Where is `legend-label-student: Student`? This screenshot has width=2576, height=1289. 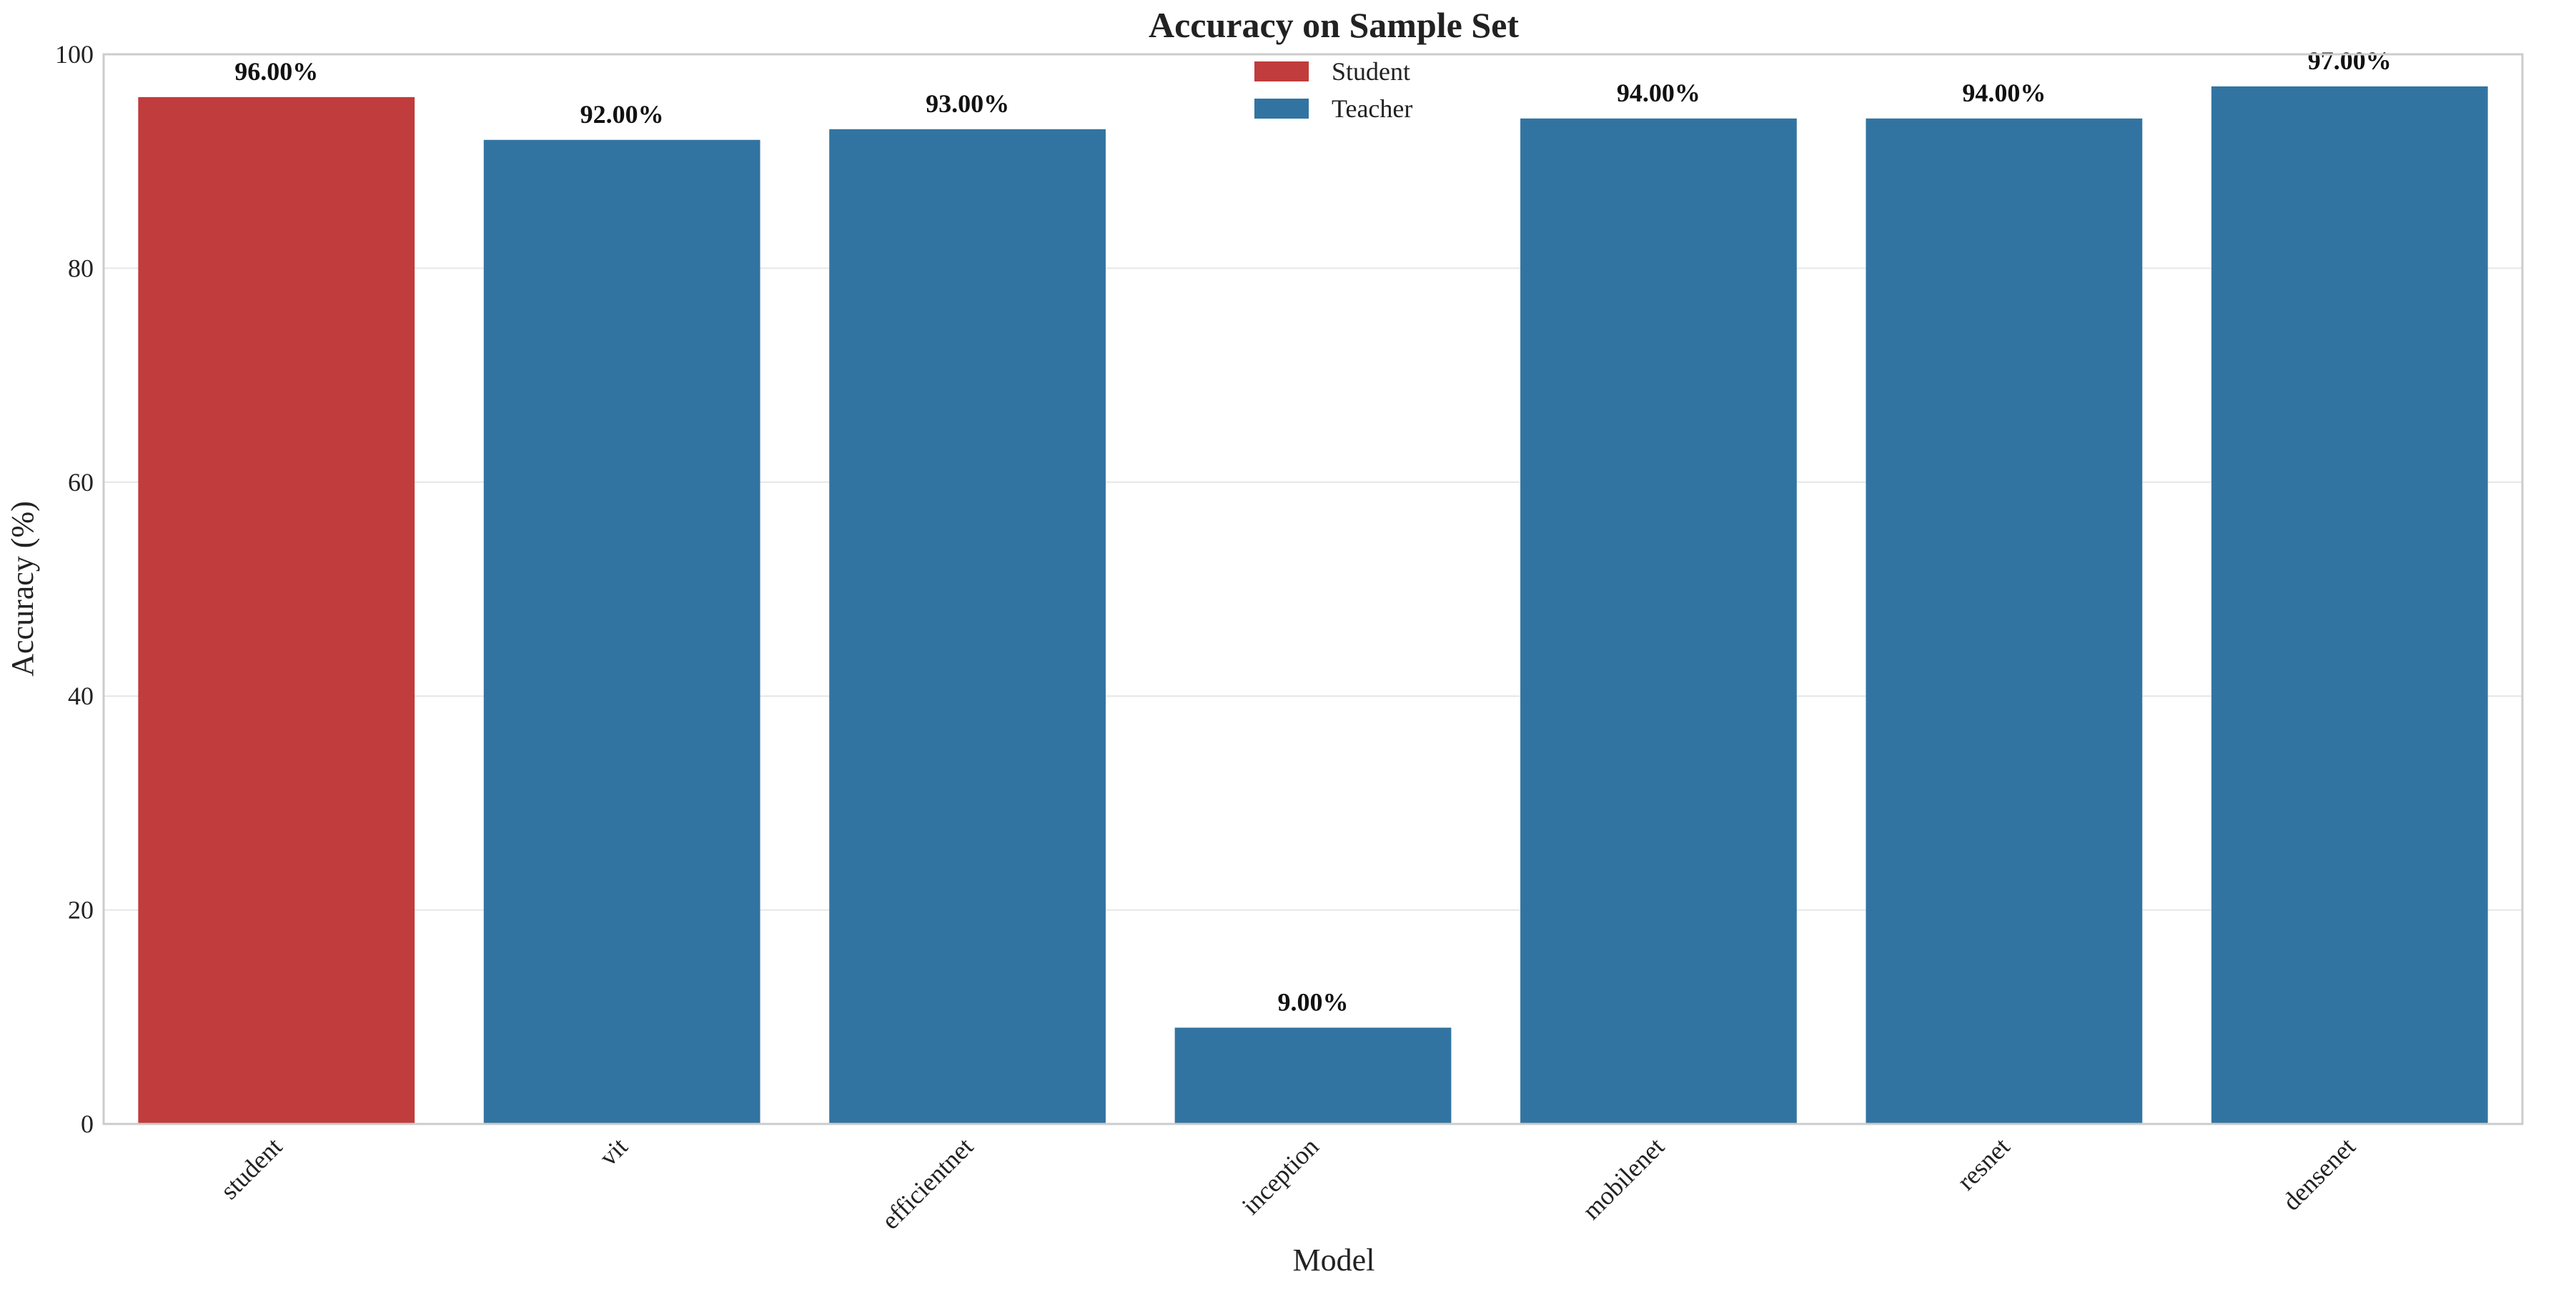
legend-label-student: Student is located at coordinates (1371, 71).